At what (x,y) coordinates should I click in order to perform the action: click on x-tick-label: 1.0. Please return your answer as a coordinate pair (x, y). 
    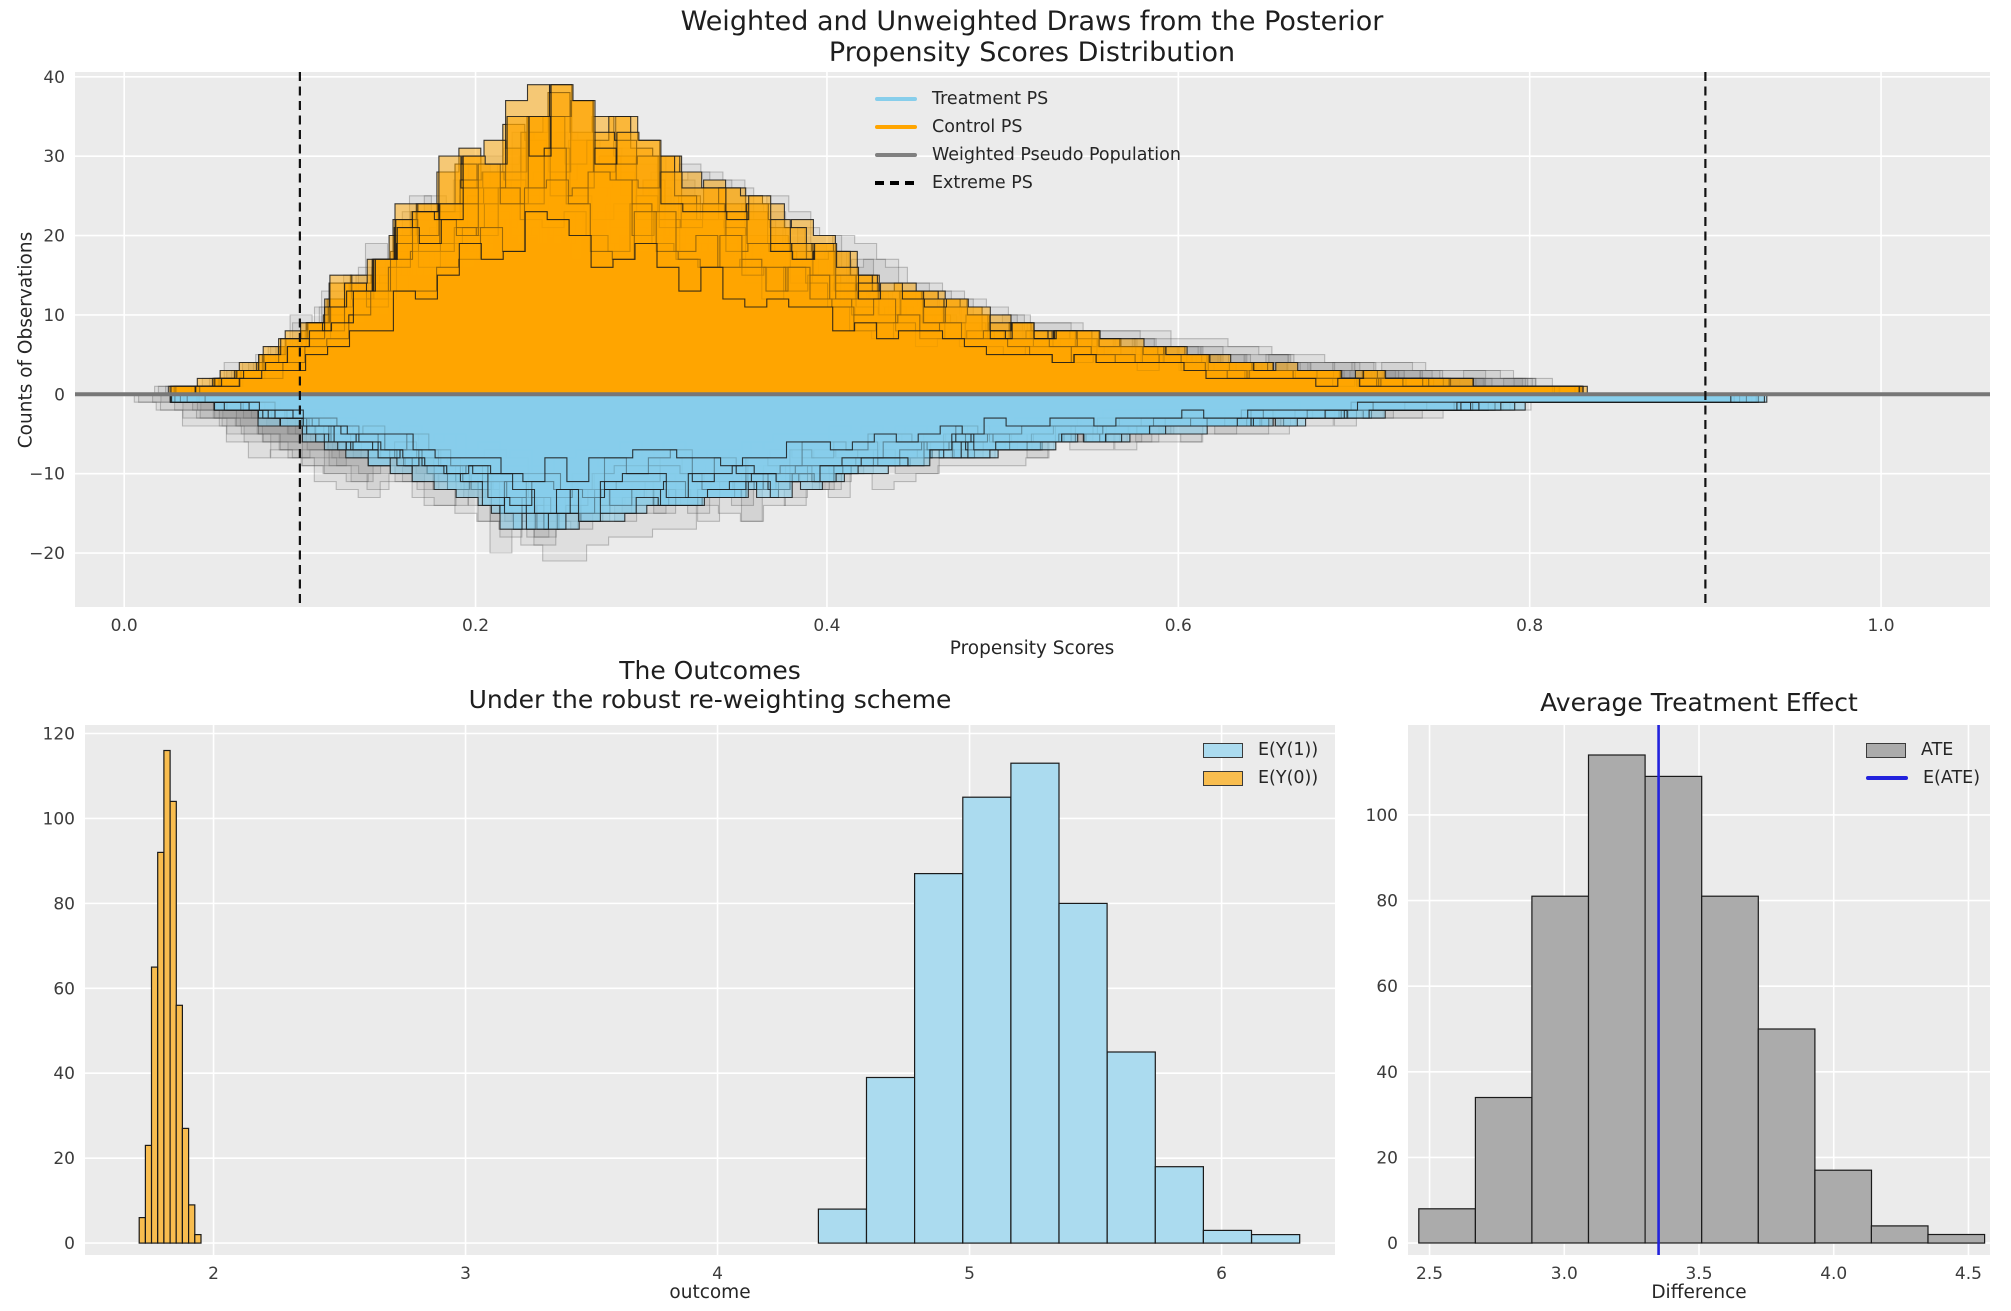
    Looking at the image, I should click on (1881, 626).